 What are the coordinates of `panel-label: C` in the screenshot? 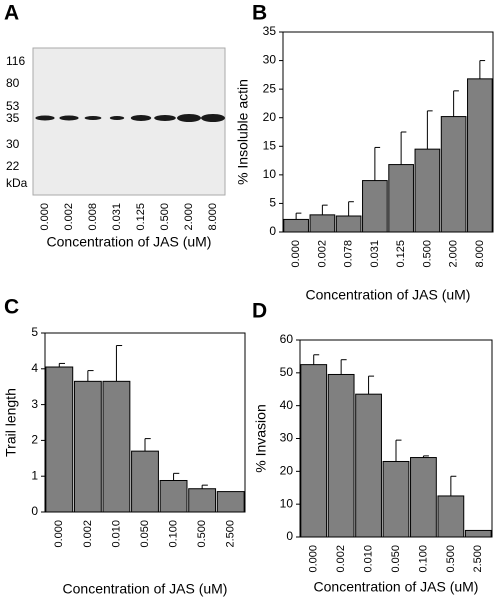 It's located at (11, 307).